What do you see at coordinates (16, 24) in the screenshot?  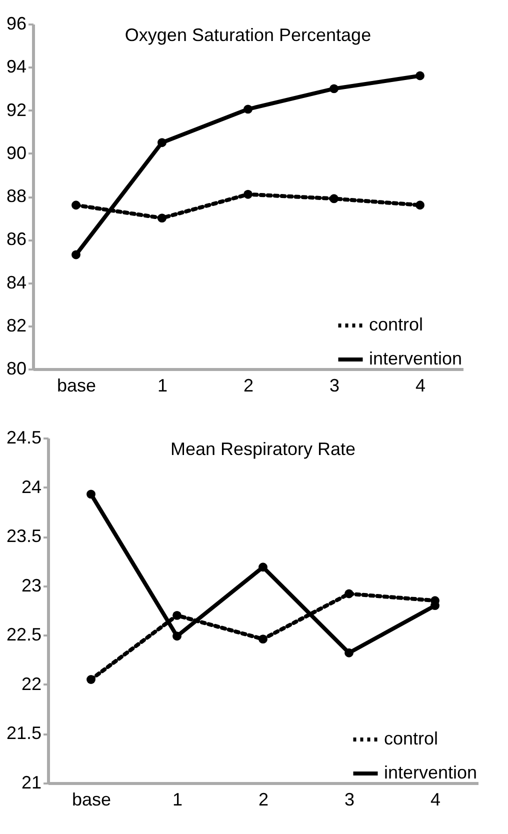 I see `y-tick-label: 96` at bounding box center [16, 24].